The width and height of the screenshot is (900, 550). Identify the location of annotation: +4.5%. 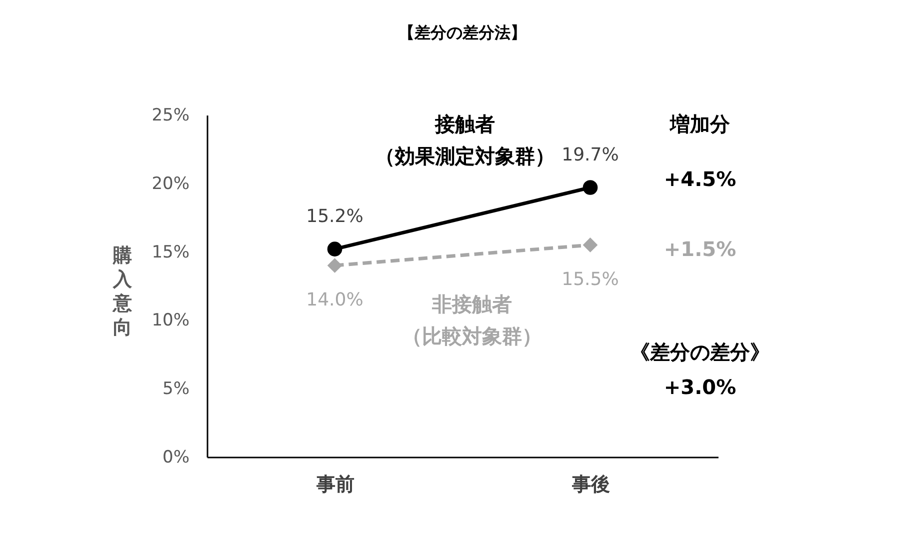
(700, 179).